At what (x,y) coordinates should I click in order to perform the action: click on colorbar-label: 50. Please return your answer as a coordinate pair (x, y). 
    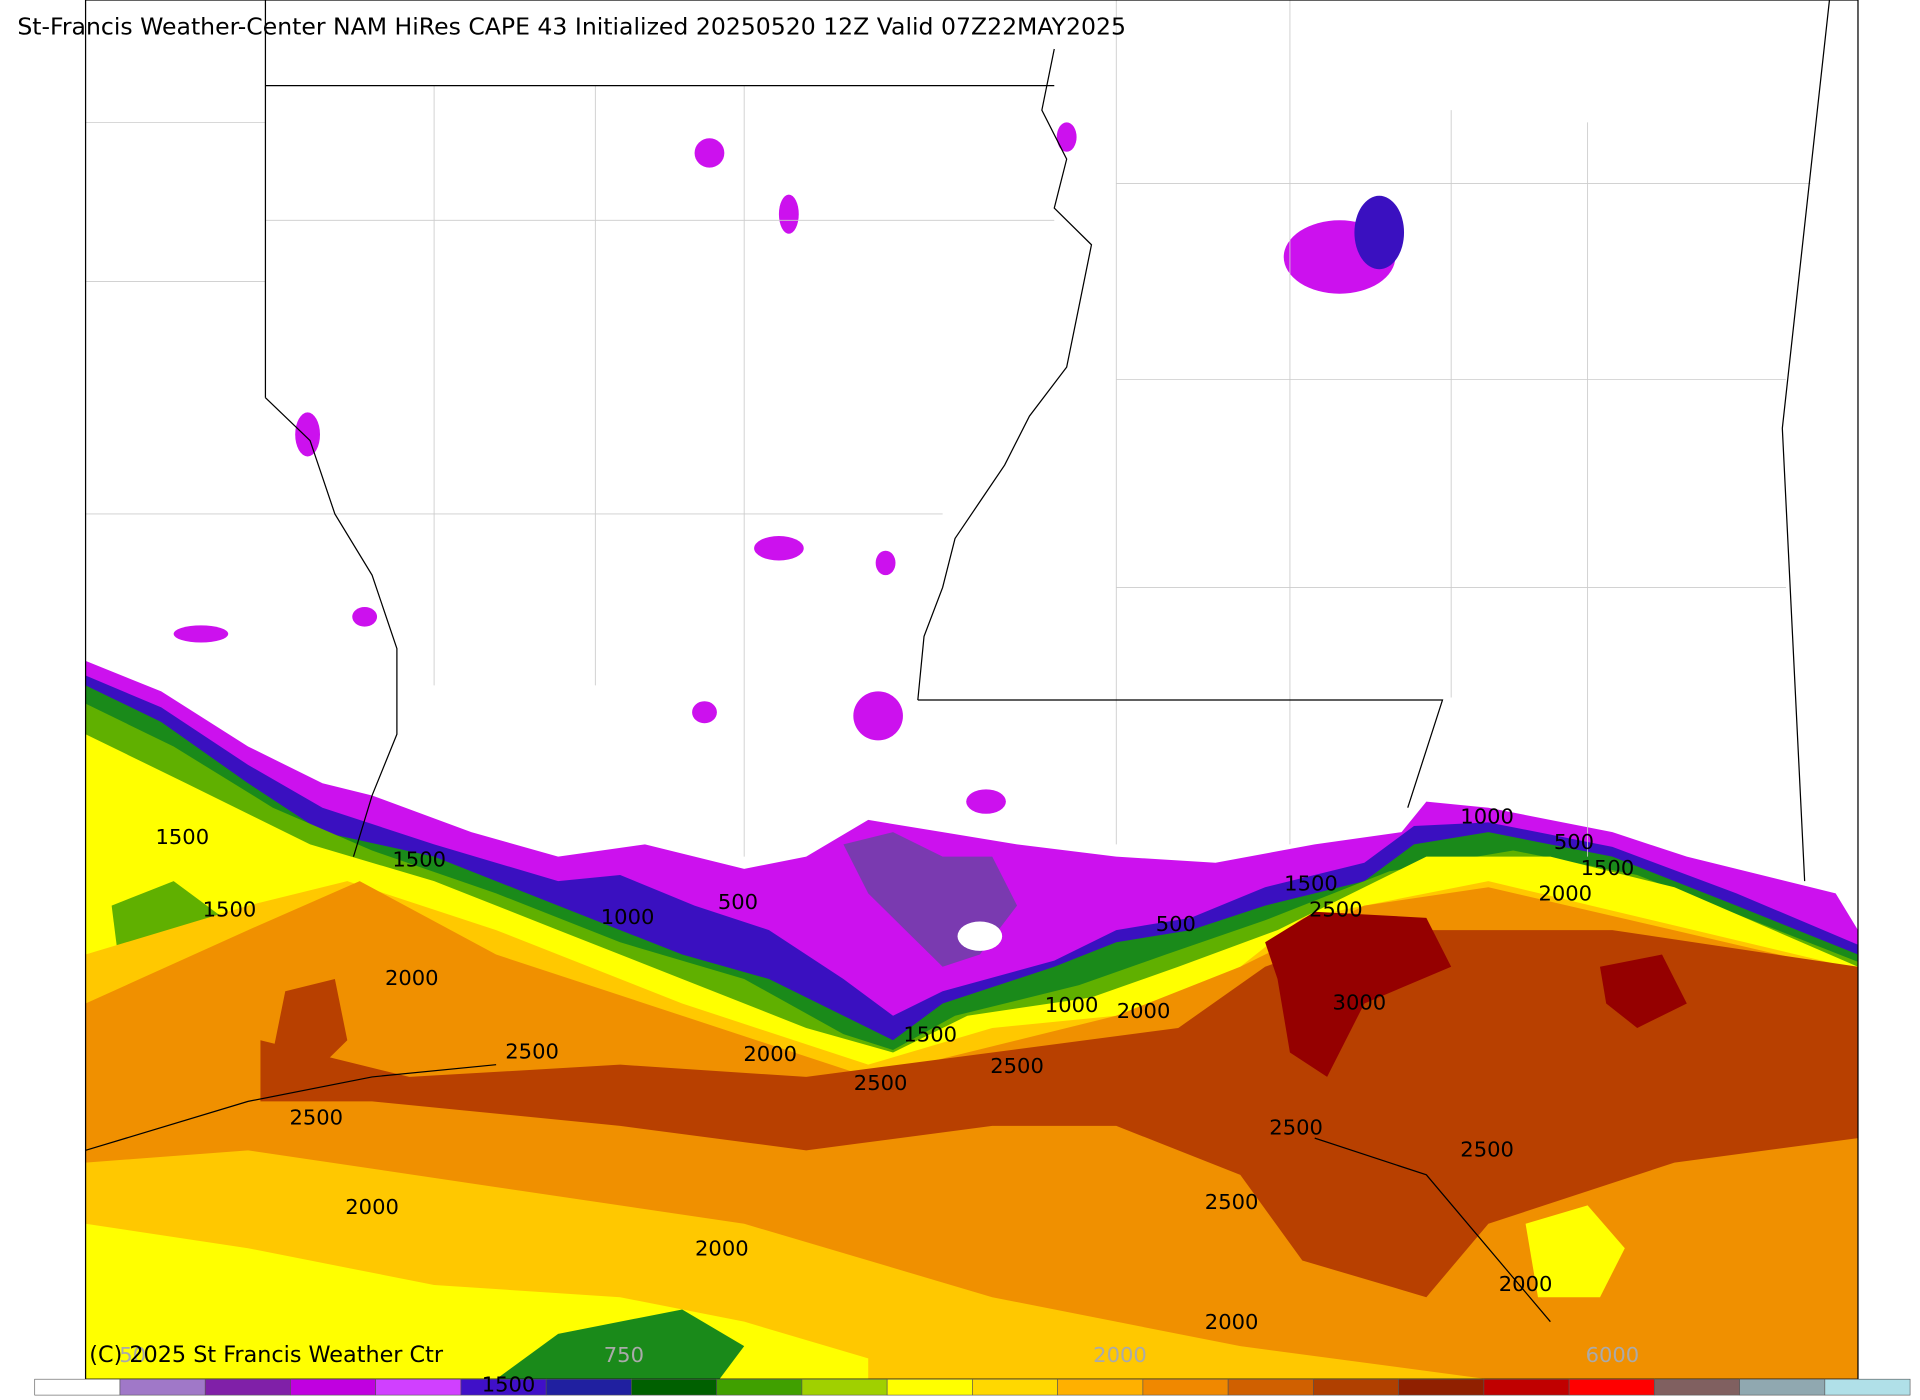
    Looking at the image, I should click on (132, 1355).